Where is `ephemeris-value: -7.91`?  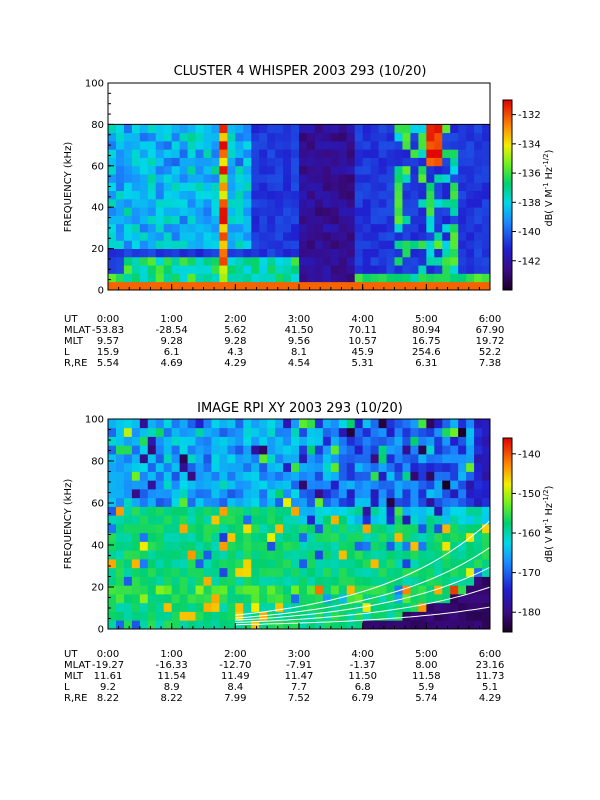 ephemeris-value: -7.91 is located at coordinates (299, 665).